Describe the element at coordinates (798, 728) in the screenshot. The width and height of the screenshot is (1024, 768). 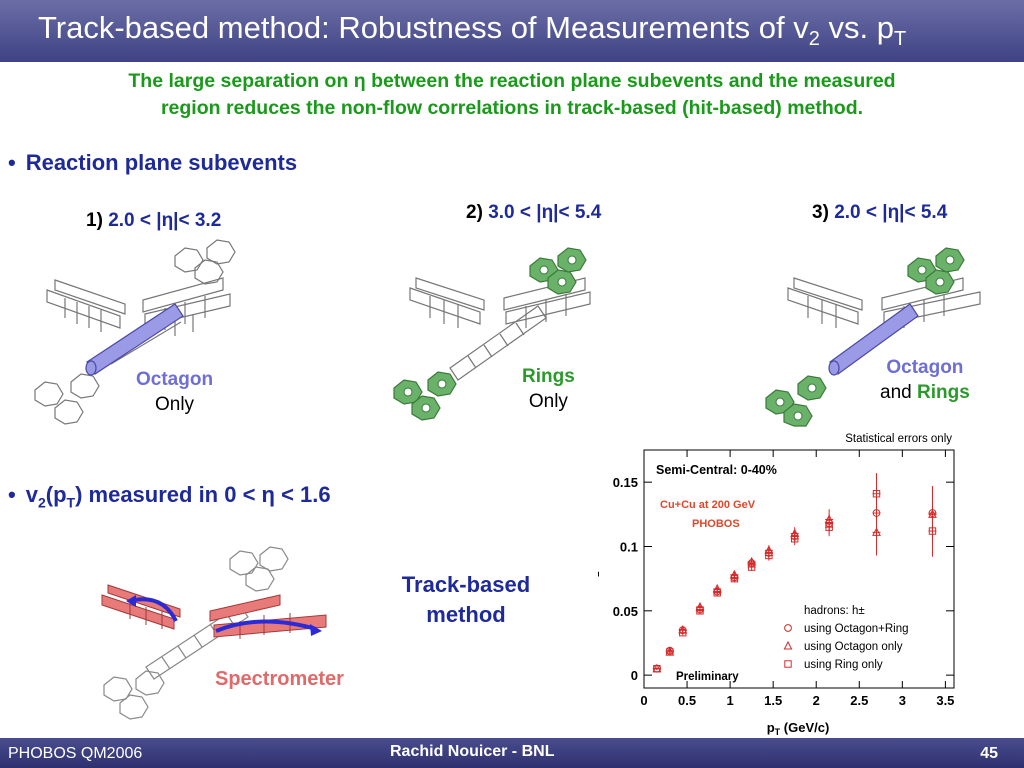
I see `x-axis-label: pT (GeV/c)` at that location.